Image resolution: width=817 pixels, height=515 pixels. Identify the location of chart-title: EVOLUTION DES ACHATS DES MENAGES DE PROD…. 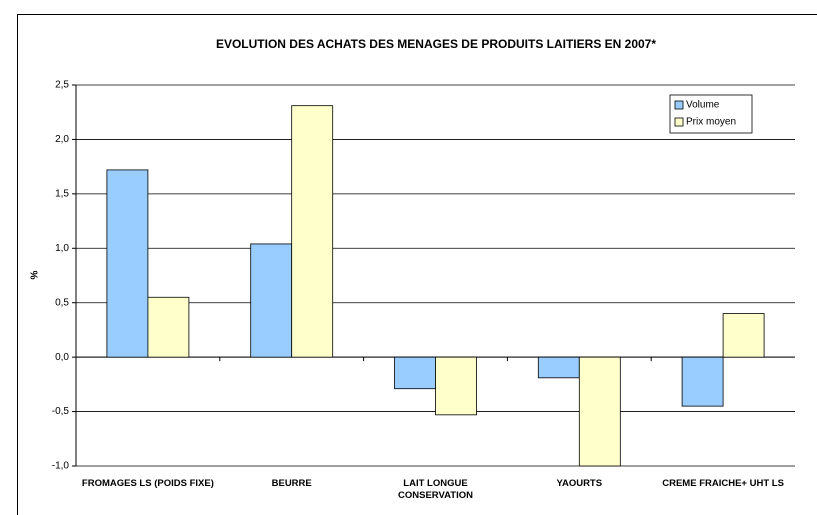
(436, 44).